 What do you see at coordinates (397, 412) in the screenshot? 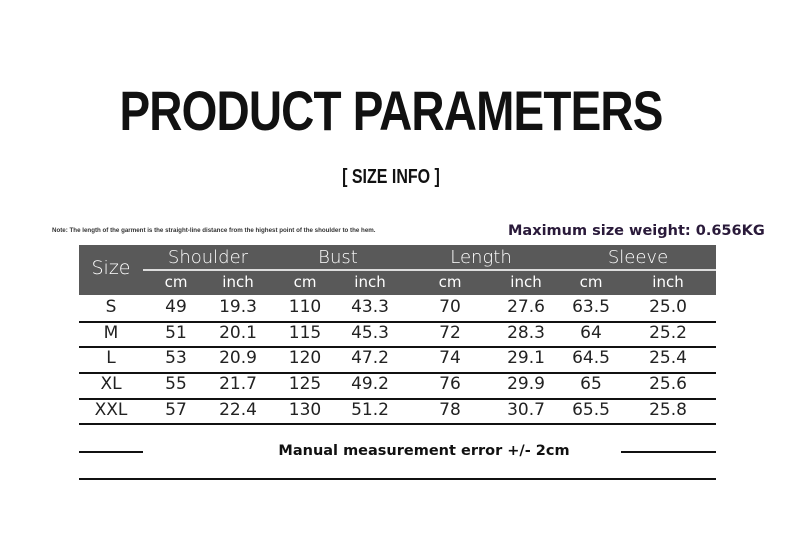
I see `table-row: XXL 57 22.4 130 51.2 78 30.7 65.5 25.8` at bounding box center [397, 412].